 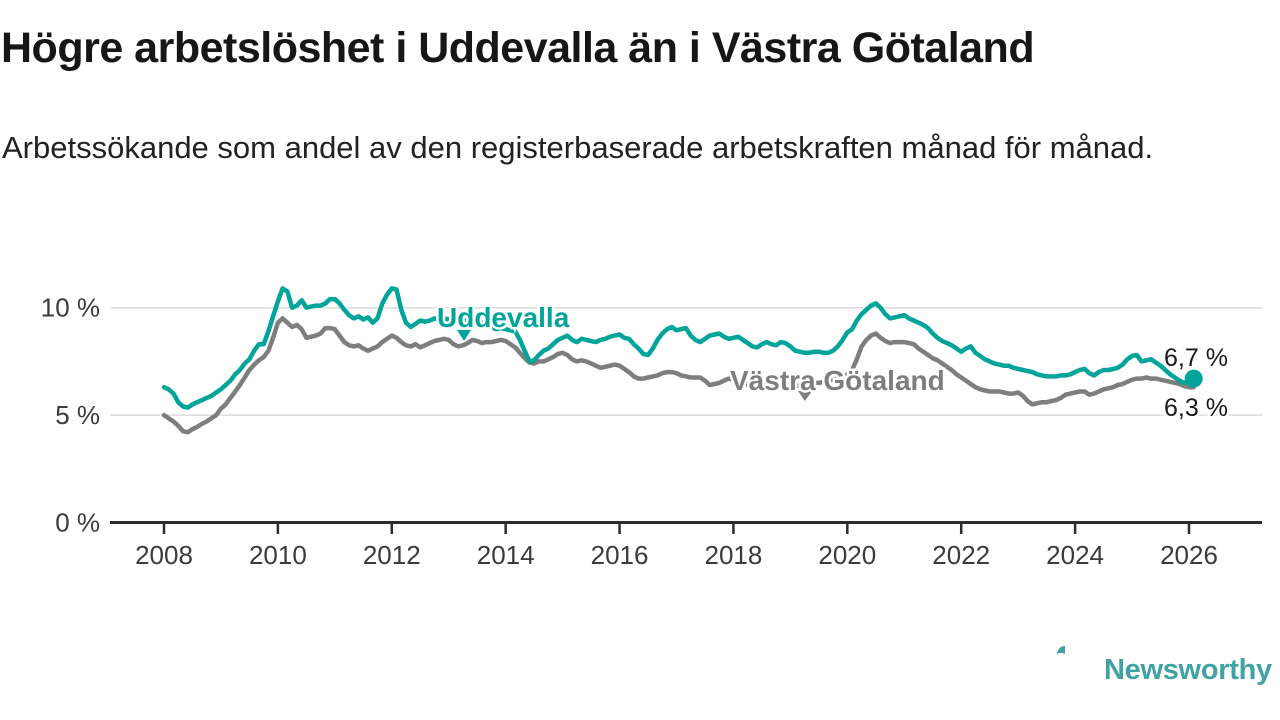 I want to click on x-tick-label: 2026, so click(x=1189, y=555).